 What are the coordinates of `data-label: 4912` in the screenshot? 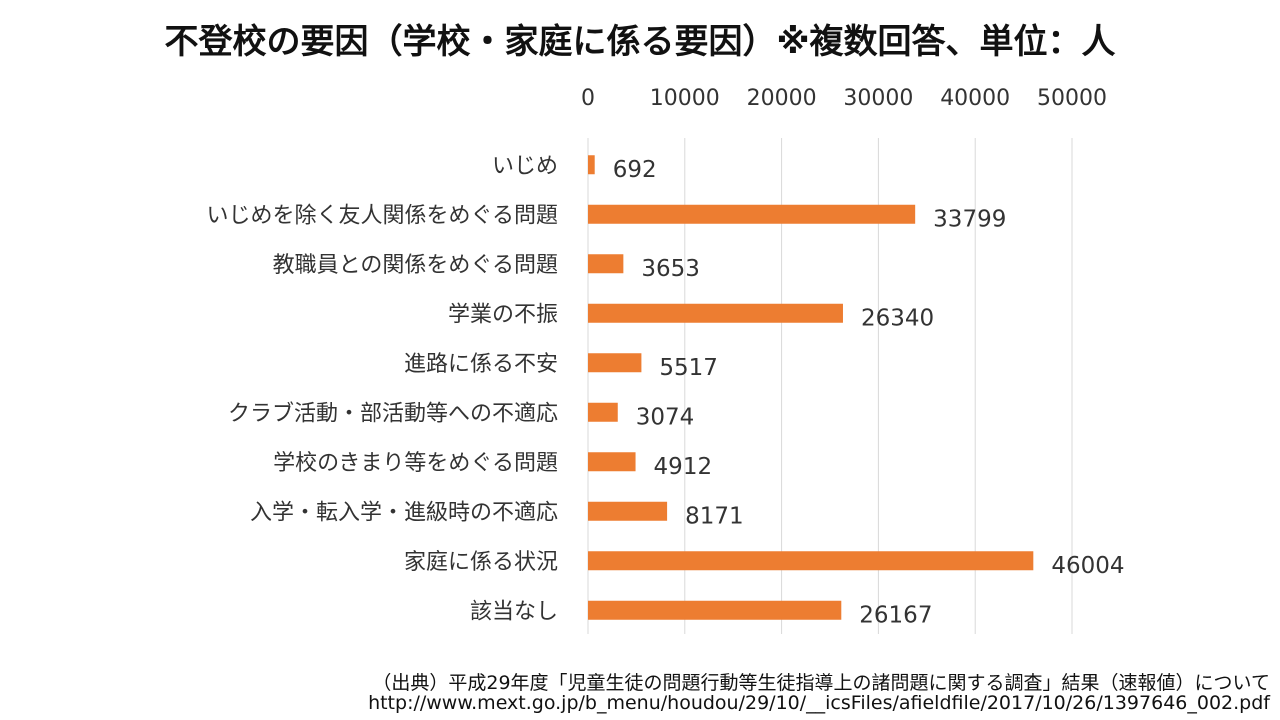 It's located at (683, 467).